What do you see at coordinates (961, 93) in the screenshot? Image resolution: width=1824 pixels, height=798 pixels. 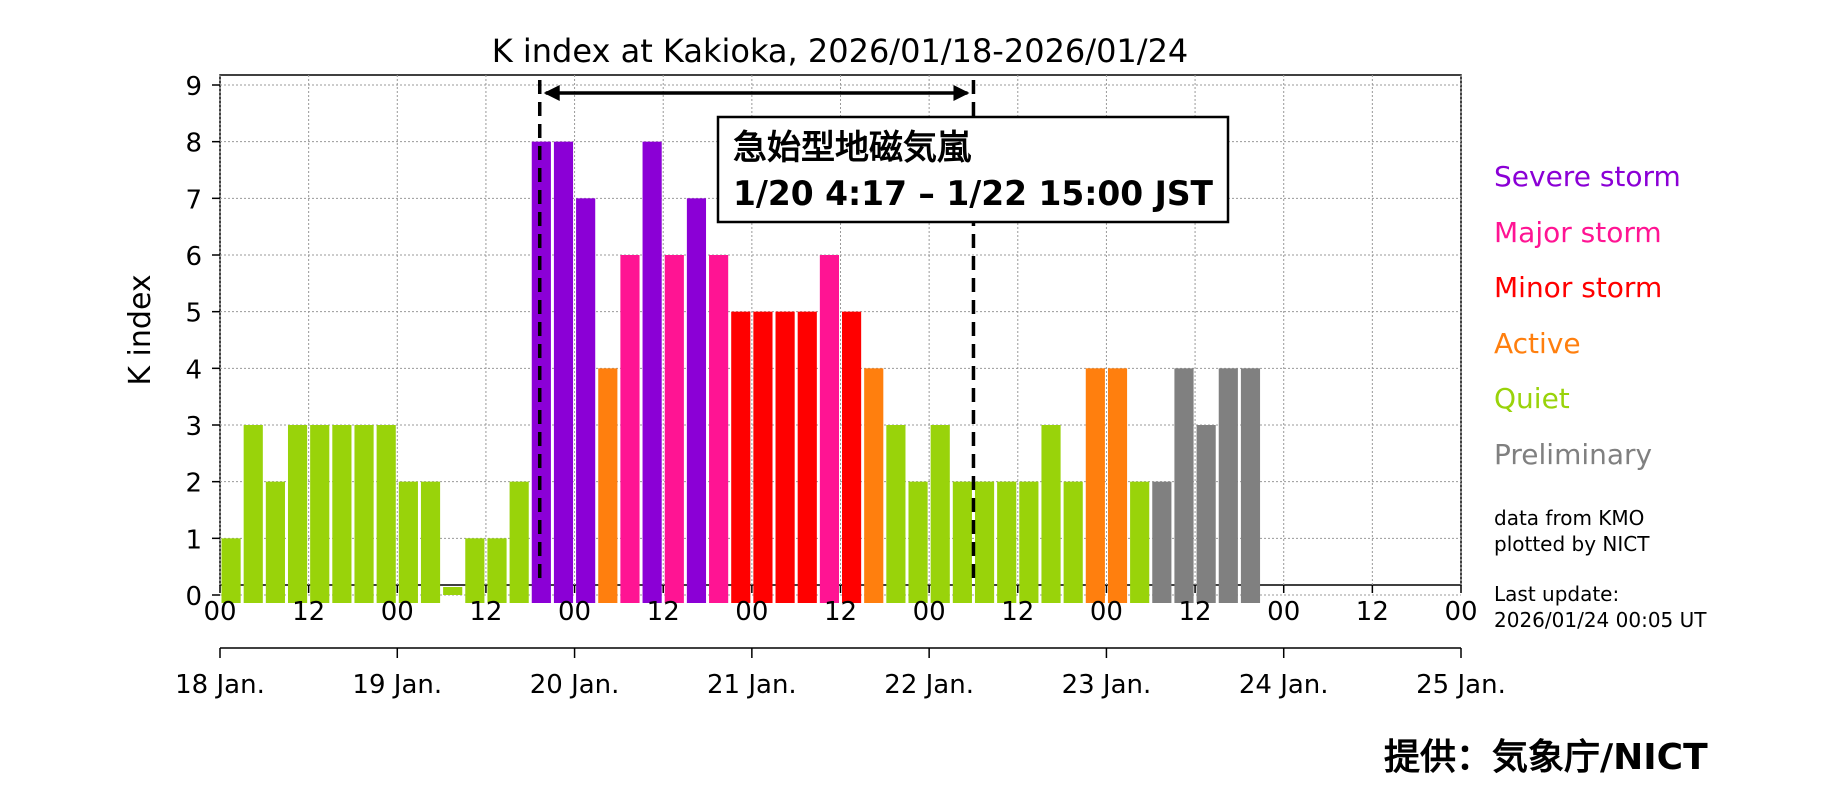 I see `arrow-head-right` at bounding box center [961, 93].